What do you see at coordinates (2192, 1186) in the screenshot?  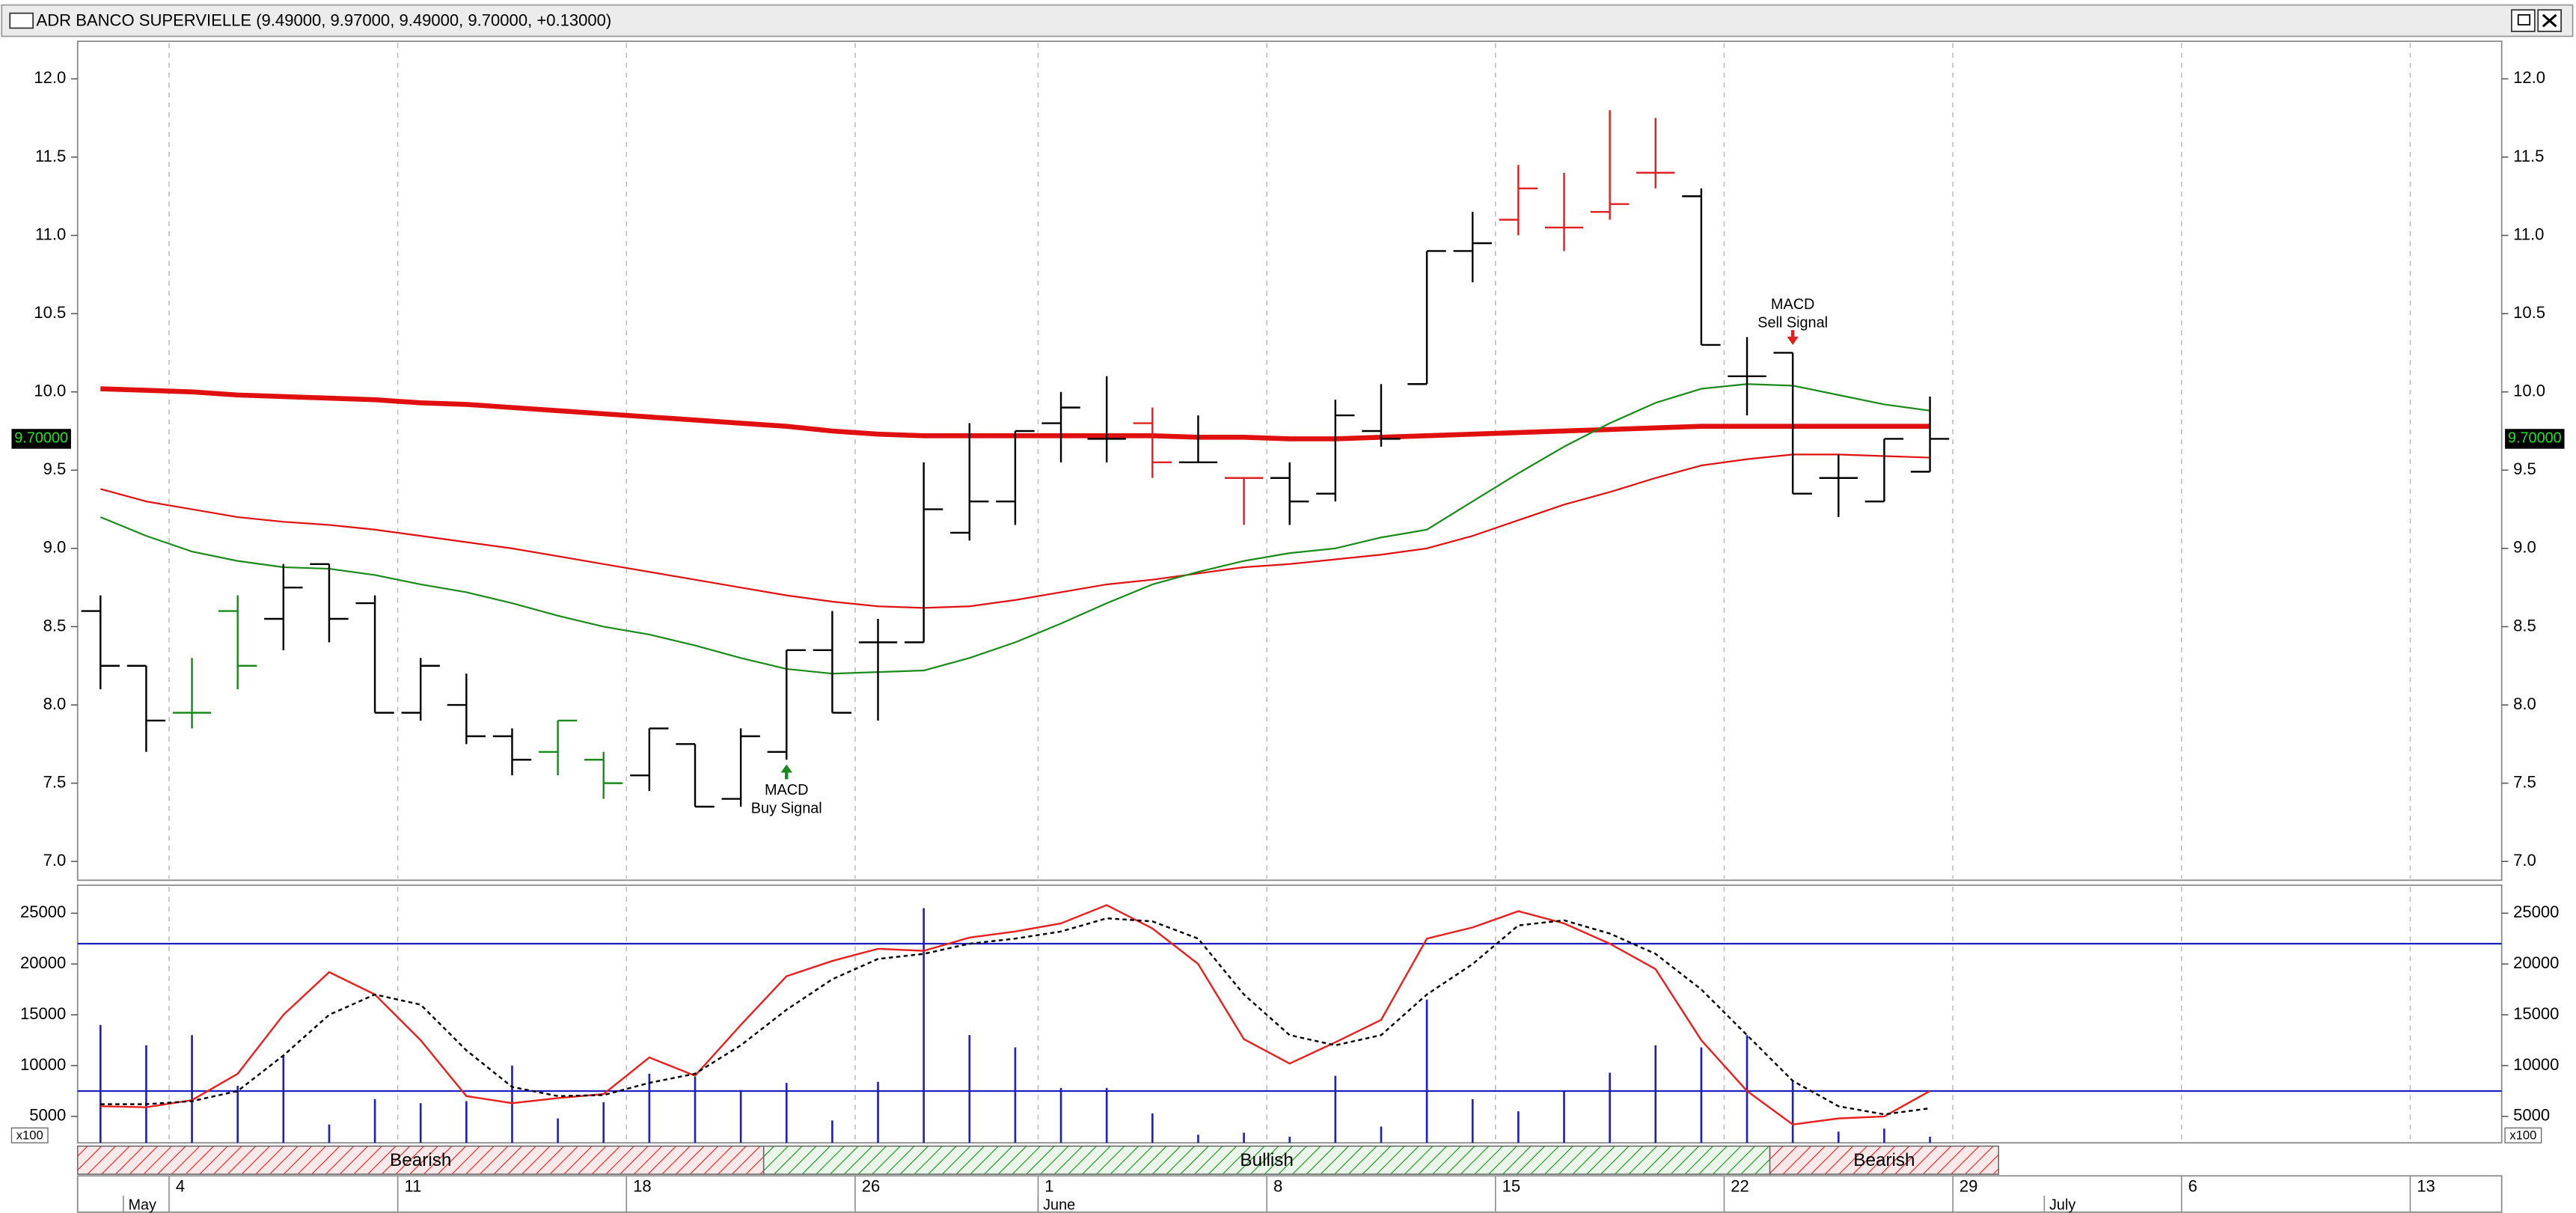 I see `x-tick-label: 6` at bounding box center [2192, 1186].